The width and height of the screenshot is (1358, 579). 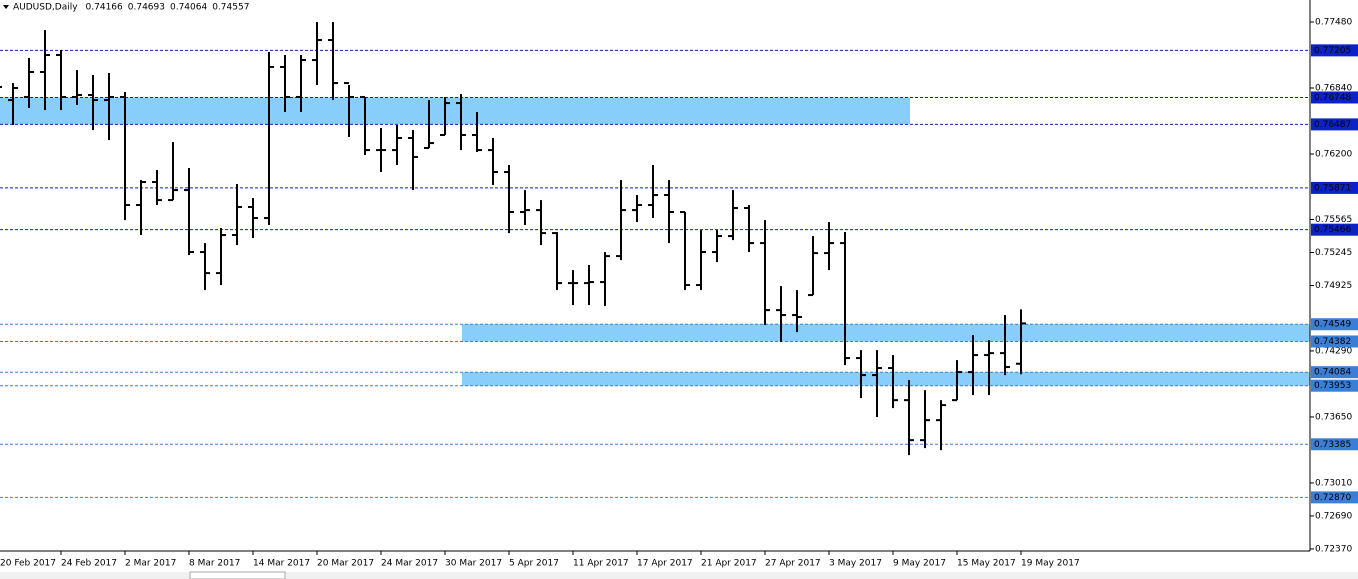 What do you see at coordinates (601, 564) in the screenshot?
I see `x-tick-label: 11 Apr 2017` at bounding box center [601, 564].